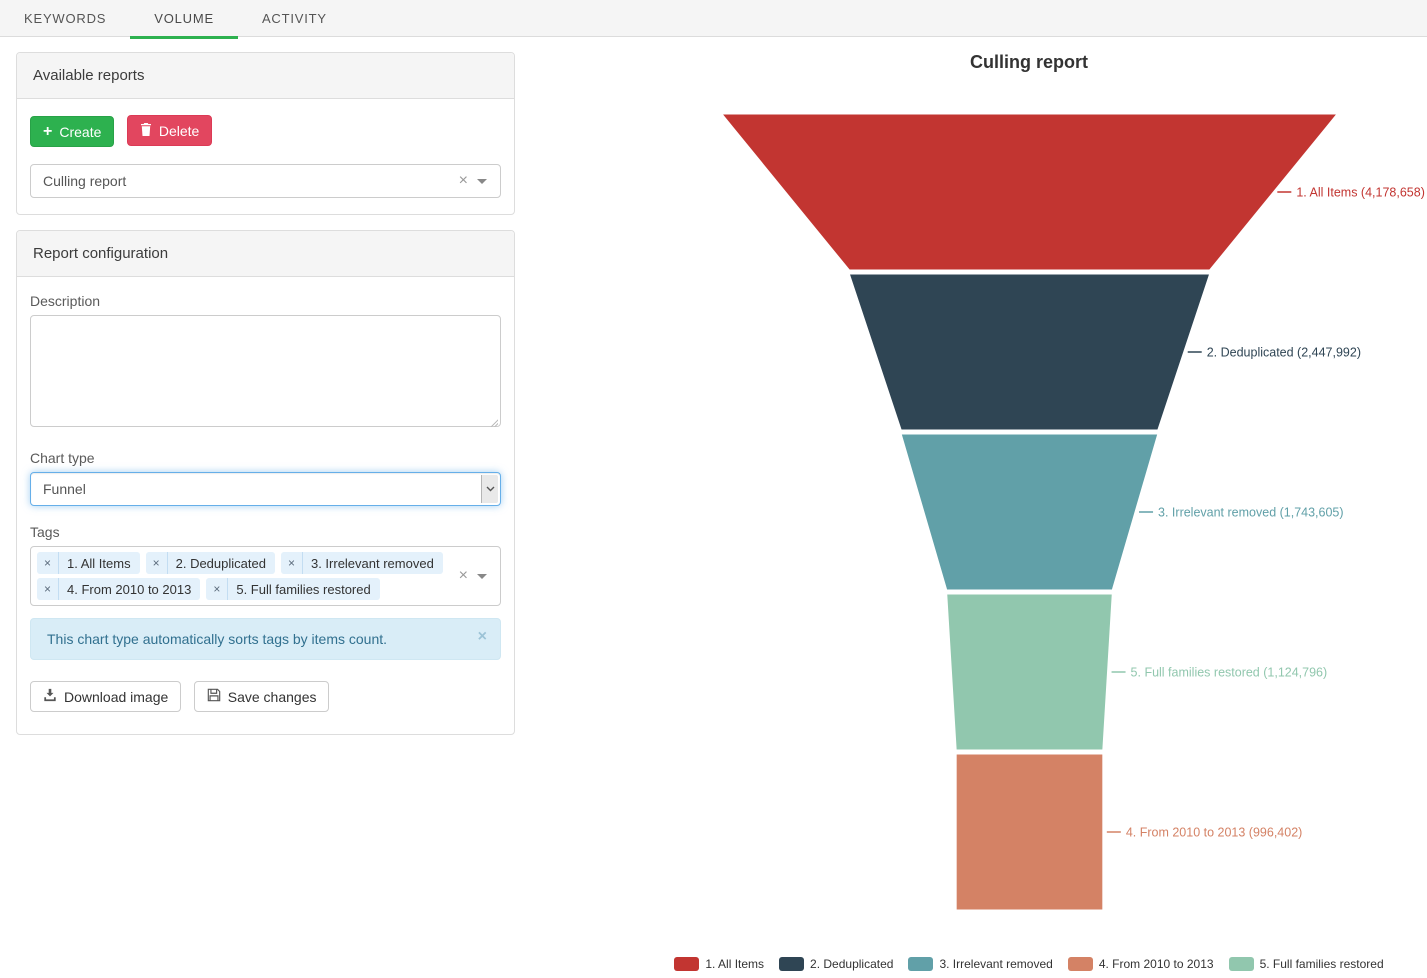  What do you see at coordinates (1229, 673) in the screenshot?
I see `funnel-label-5-full-families-restored: 5. Full families restored (1,124,796)` at bounding box center [1229, 673].